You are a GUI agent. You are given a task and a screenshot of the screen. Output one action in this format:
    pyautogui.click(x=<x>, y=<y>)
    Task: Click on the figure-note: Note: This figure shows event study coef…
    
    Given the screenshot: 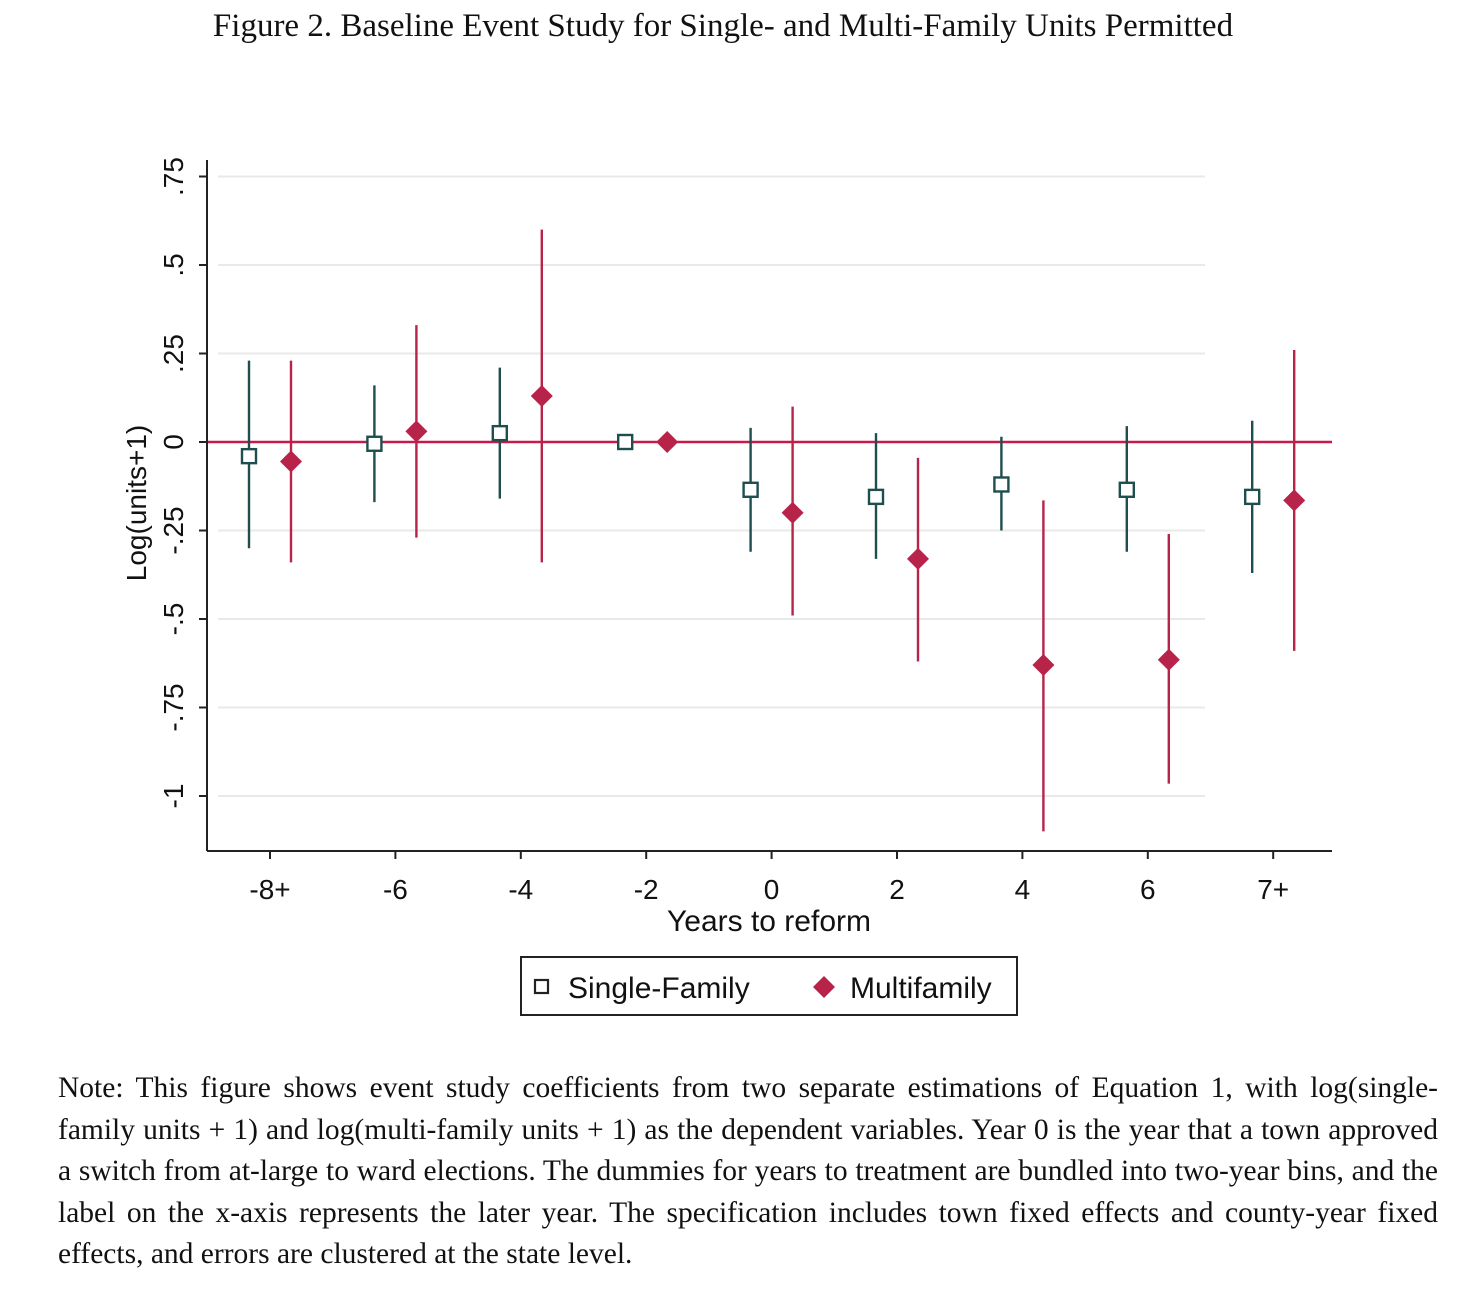 What is the action you would take?
    pyautogui.click(x=748, y=1171)
    